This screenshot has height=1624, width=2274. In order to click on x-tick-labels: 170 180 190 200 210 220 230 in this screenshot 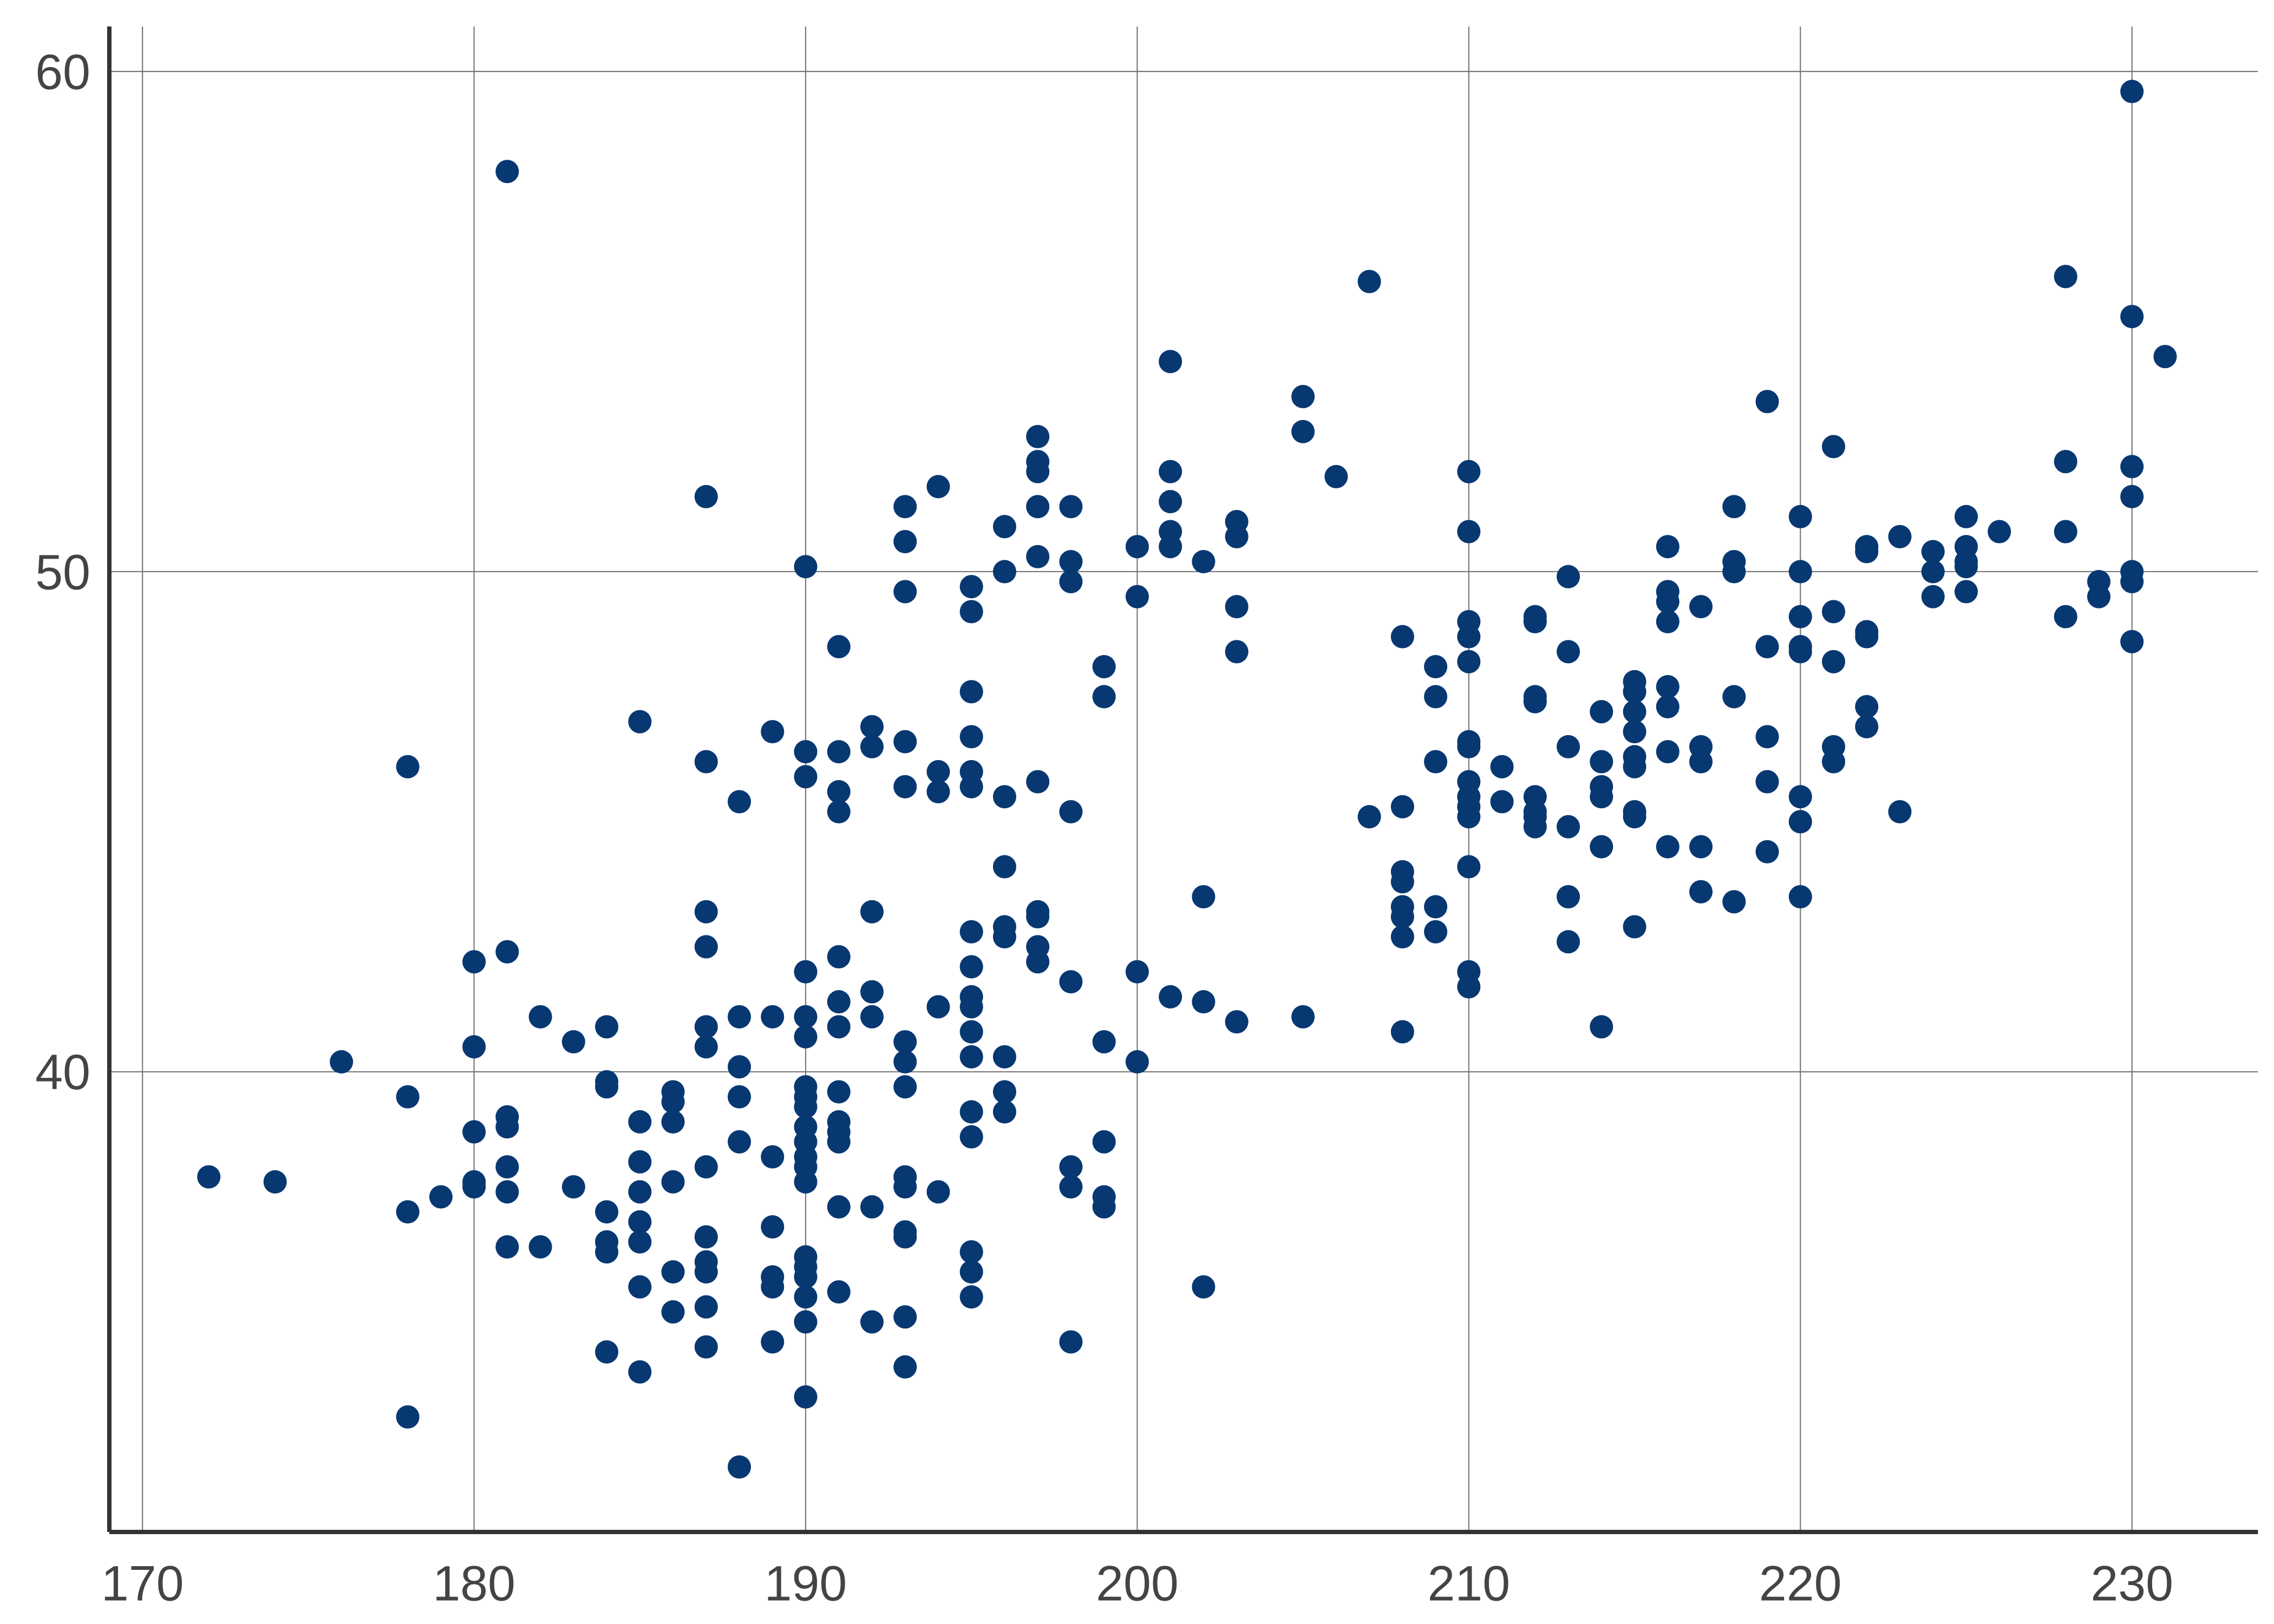, I will do `click(1137, 1584)`.